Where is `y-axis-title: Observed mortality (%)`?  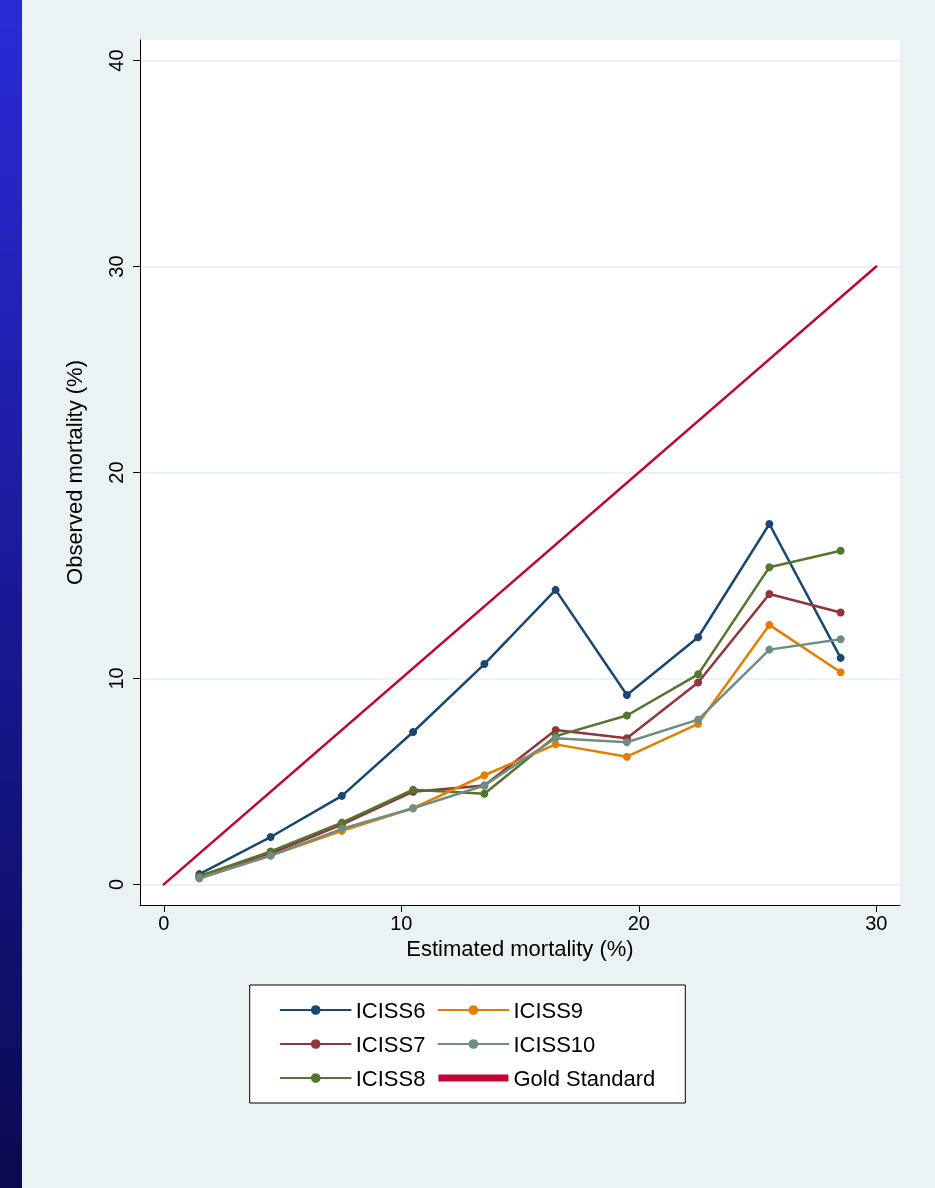 y-axis-title: Observed mortality (%) is located at coordinates (74, 472).